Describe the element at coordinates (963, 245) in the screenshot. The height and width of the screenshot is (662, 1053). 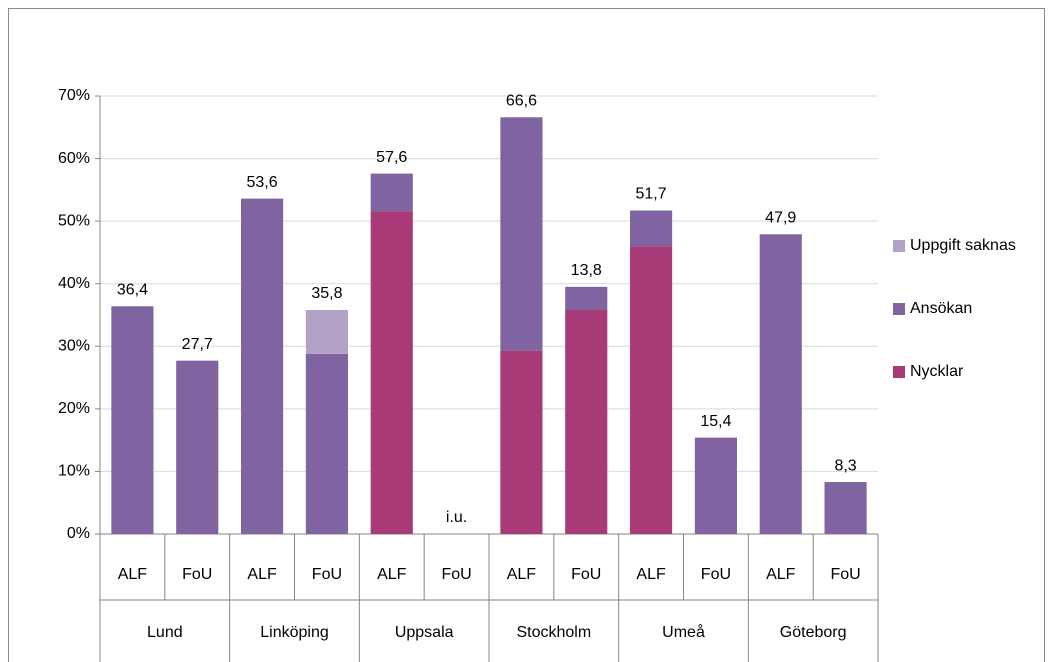
I see `legend-label: Uppgift saknas` at that location.